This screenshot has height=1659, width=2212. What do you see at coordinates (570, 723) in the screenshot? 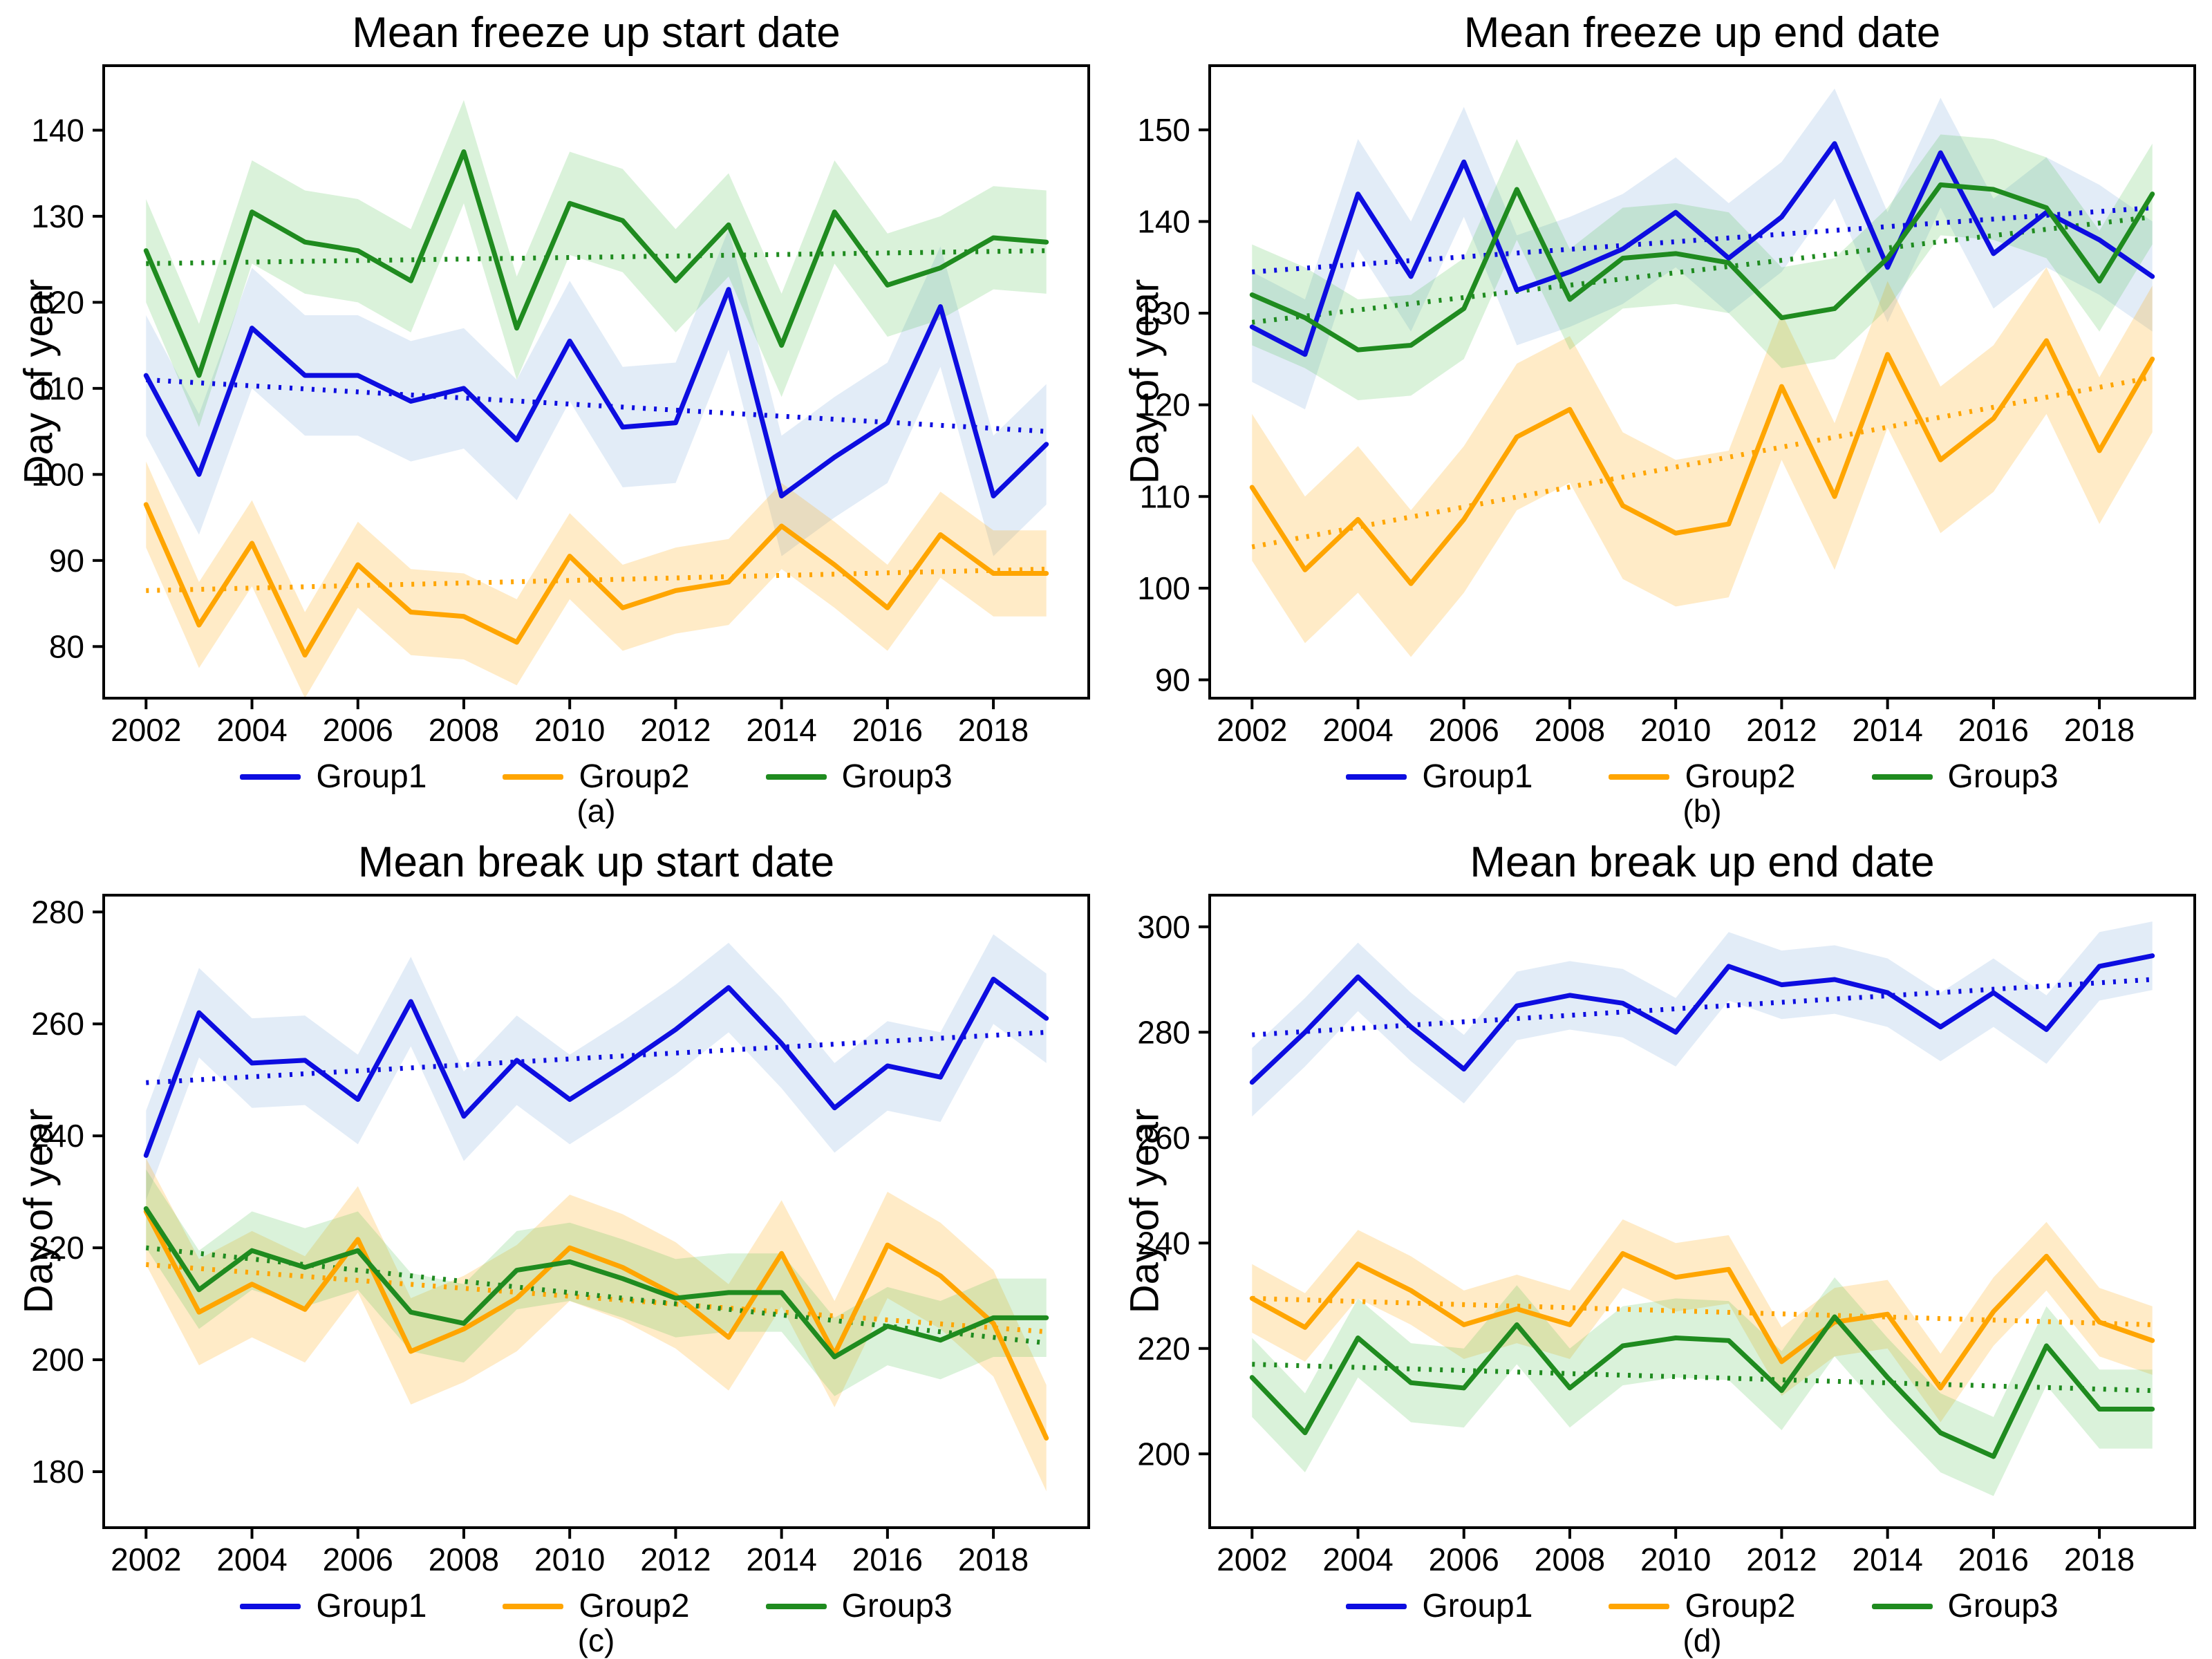
I see `x-axis: 2002 2004 2006 2008 2010 2012 2014 2016 2018` at bounding box center [570, 723].